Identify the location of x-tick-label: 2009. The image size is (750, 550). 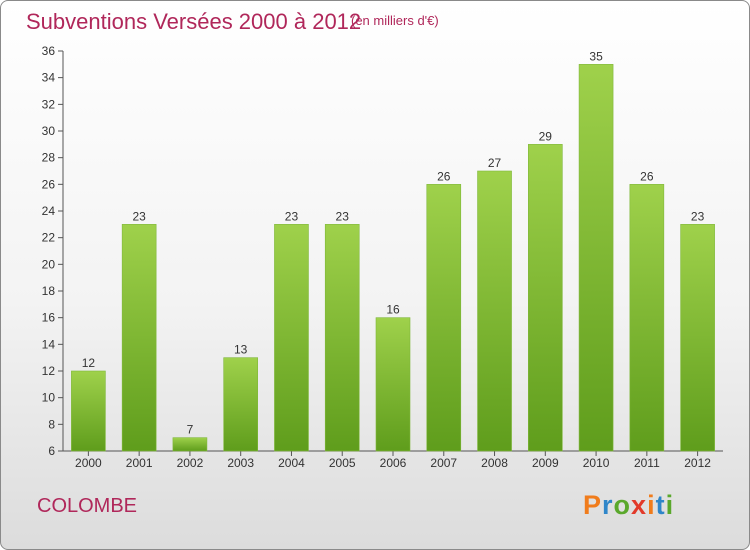
(545, 463).